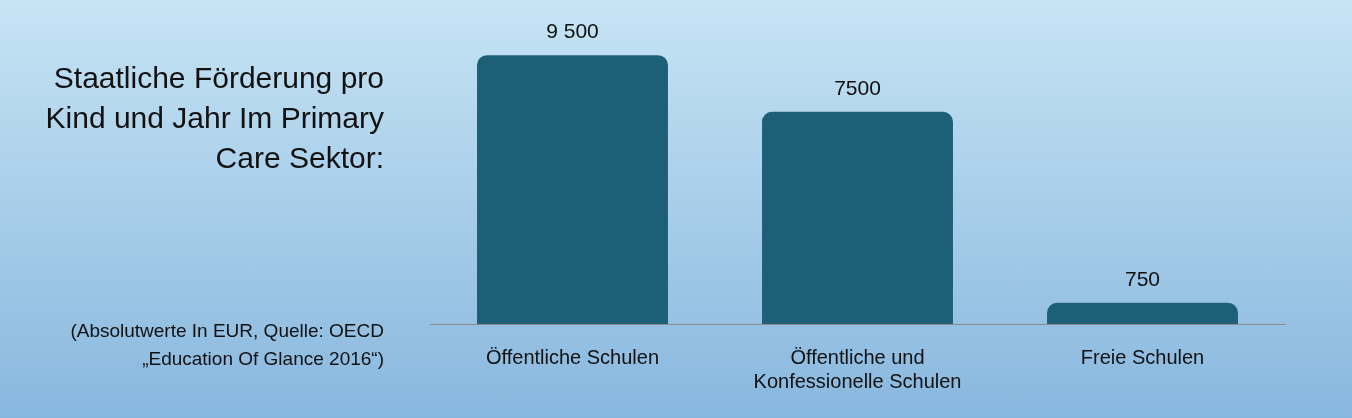 The image size is (1352, 418). What do you see at coordinates (572, 31) in the screenshot?
I see `data-label: 9 500` at bounding box center [572, 31].